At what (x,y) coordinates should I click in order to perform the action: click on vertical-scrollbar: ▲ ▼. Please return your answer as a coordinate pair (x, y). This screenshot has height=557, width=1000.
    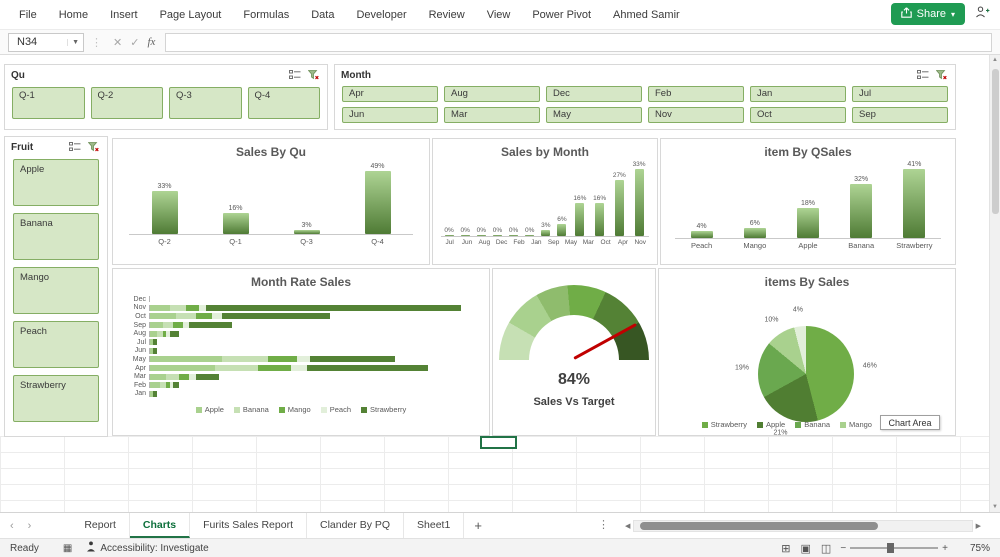
    Looking at the image, I should click on (994, 283).